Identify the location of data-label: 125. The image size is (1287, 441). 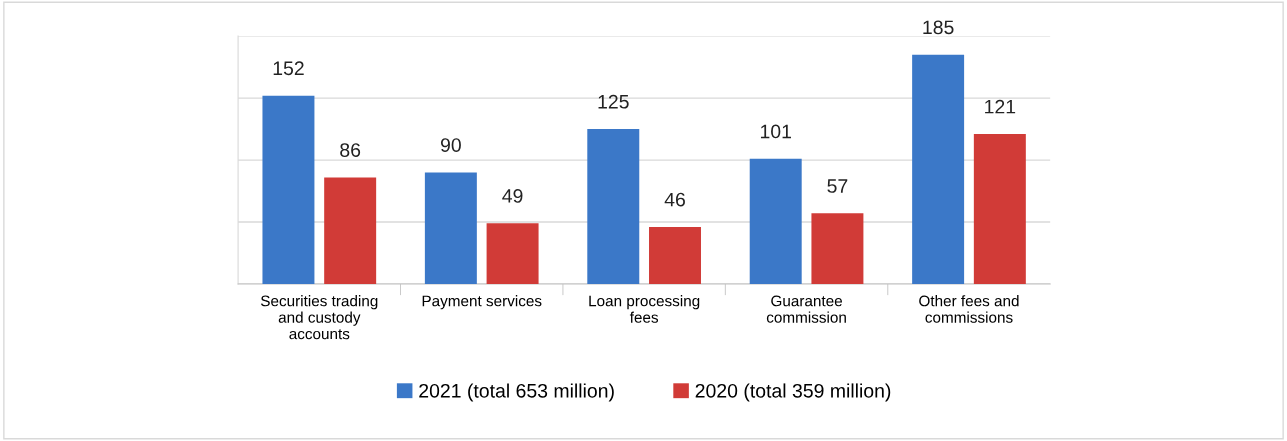
(613, 101).